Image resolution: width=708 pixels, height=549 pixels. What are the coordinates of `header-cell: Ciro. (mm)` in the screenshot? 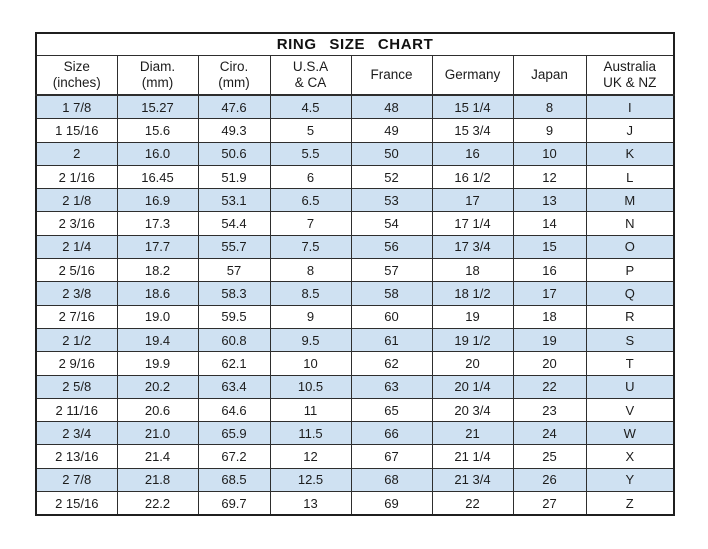 It's located at (234, 75).